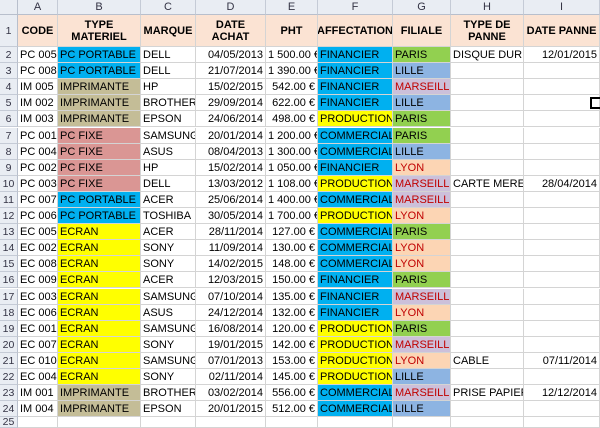  Describe the element at coordinates (38, 393) in the screenshot. I see `table-cell: IM 001` at that location.